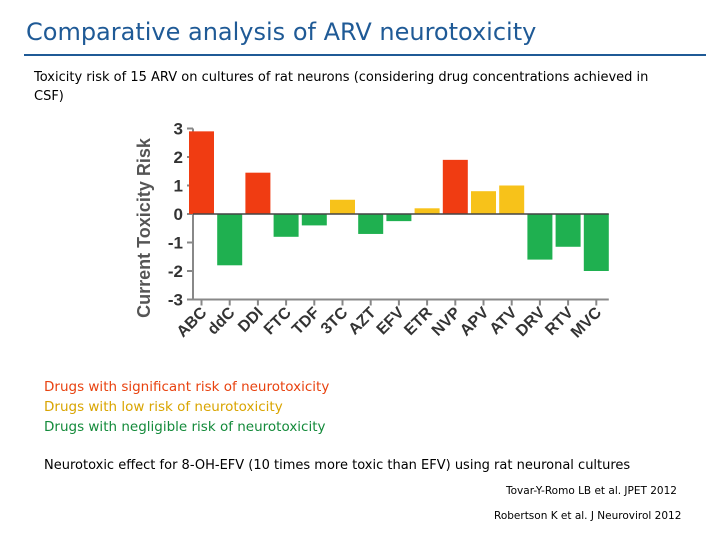 The width and height of the screenshot is (720, 540). Describe the element at coordinates (399, 218) in the screenshot. I see `bar-efv` at that location.